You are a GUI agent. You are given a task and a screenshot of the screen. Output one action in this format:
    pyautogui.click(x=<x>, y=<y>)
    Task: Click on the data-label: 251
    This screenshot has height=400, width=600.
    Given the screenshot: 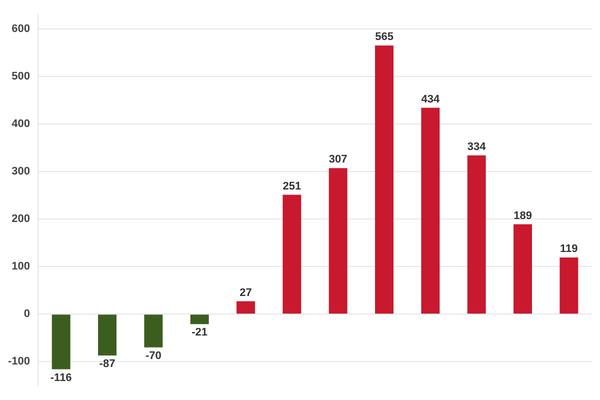 What is the action you would take?
    pyautogui.click(x=292, y=186)
    